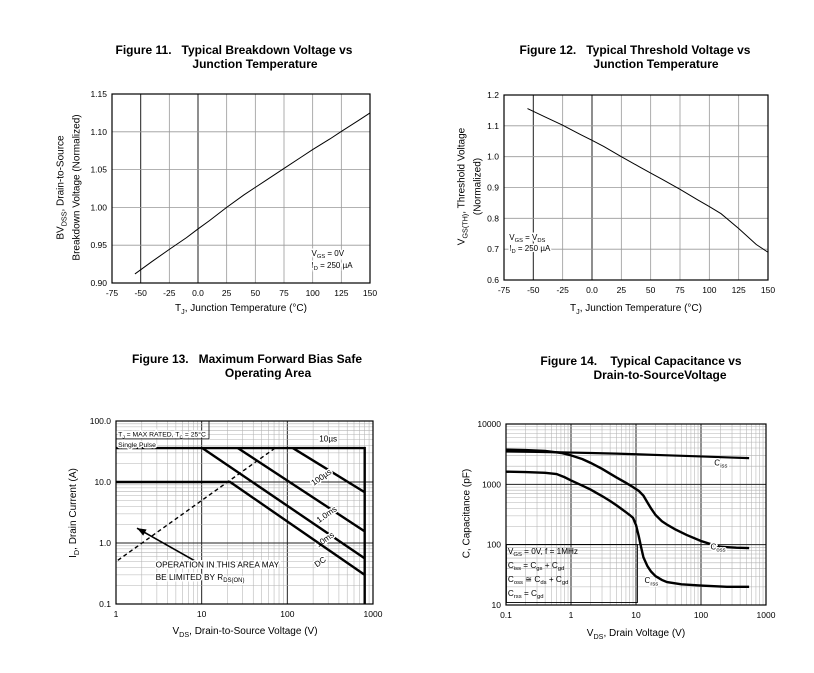 The height and width of the screenshot is (673, 814). What do you see at coordinates (245, 632) in the screenshot?
I see `figure-13-x-axis-label: VDS, Drain-to-Source Voltage (V)` at bounding box center [245, 632].